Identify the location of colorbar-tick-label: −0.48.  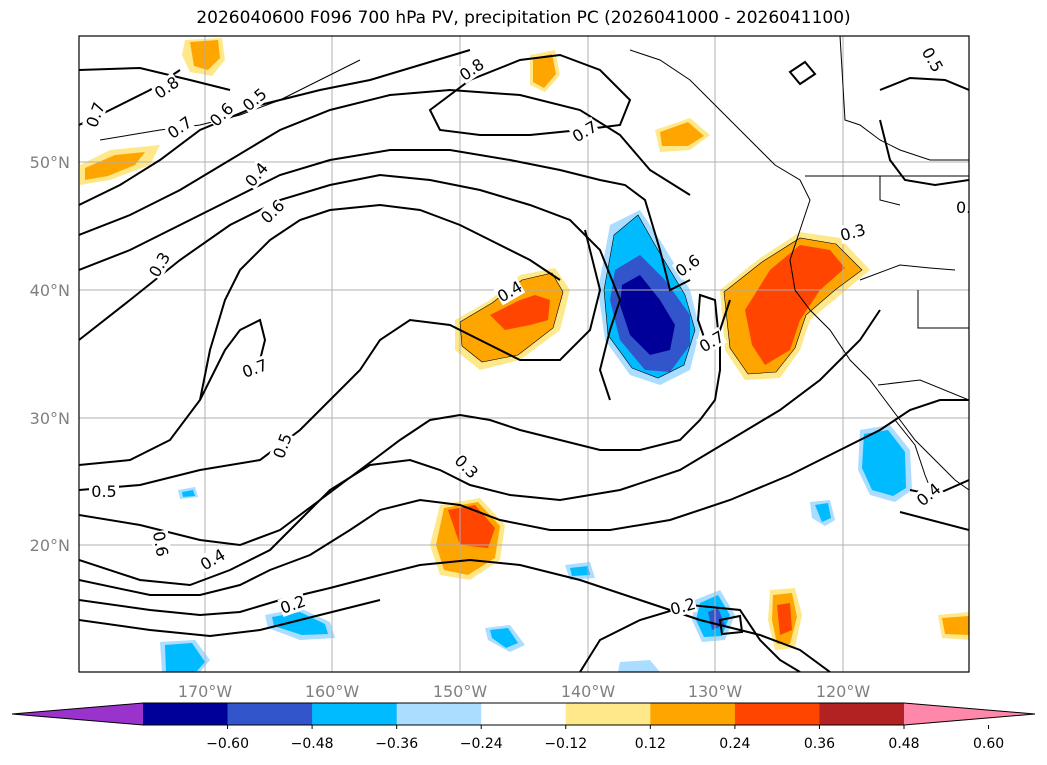
(312, 744).